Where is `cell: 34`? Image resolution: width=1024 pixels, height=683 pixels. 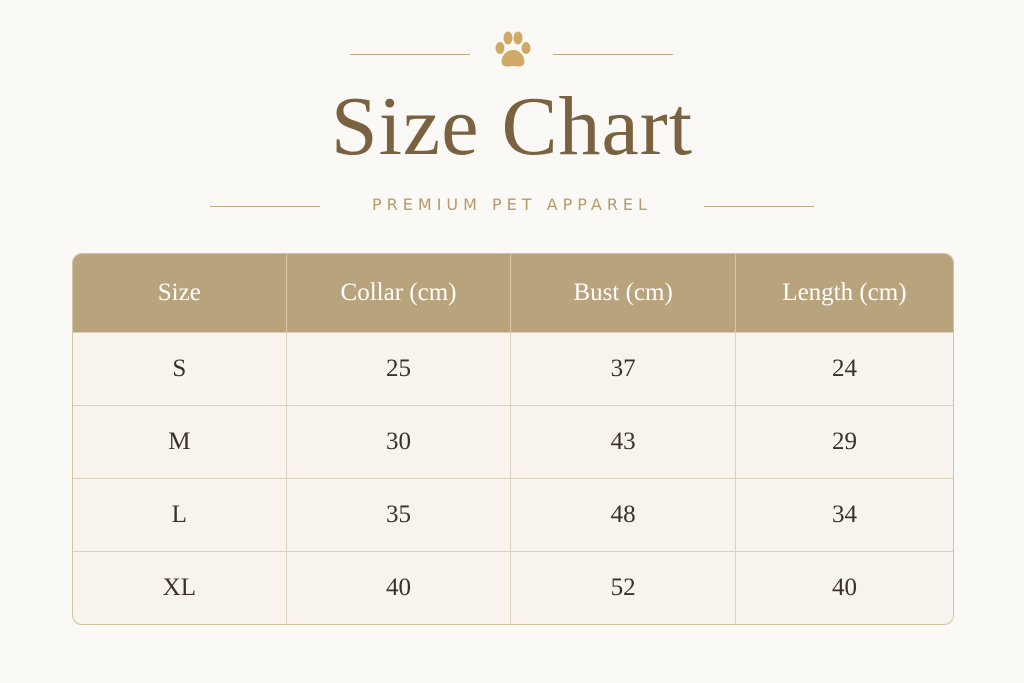
cell: 34 is located at coordinates (844, 514).